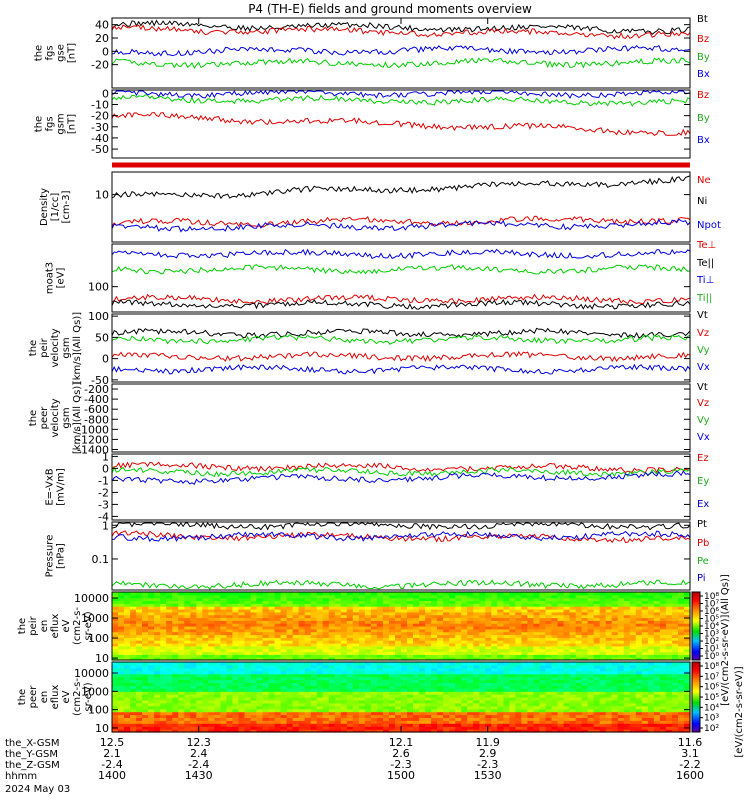 The image size is (750, 800). Describe the element at coordinates (401, 626) in the screenshot. I see `spectrogram-peir_eflux` at that location.